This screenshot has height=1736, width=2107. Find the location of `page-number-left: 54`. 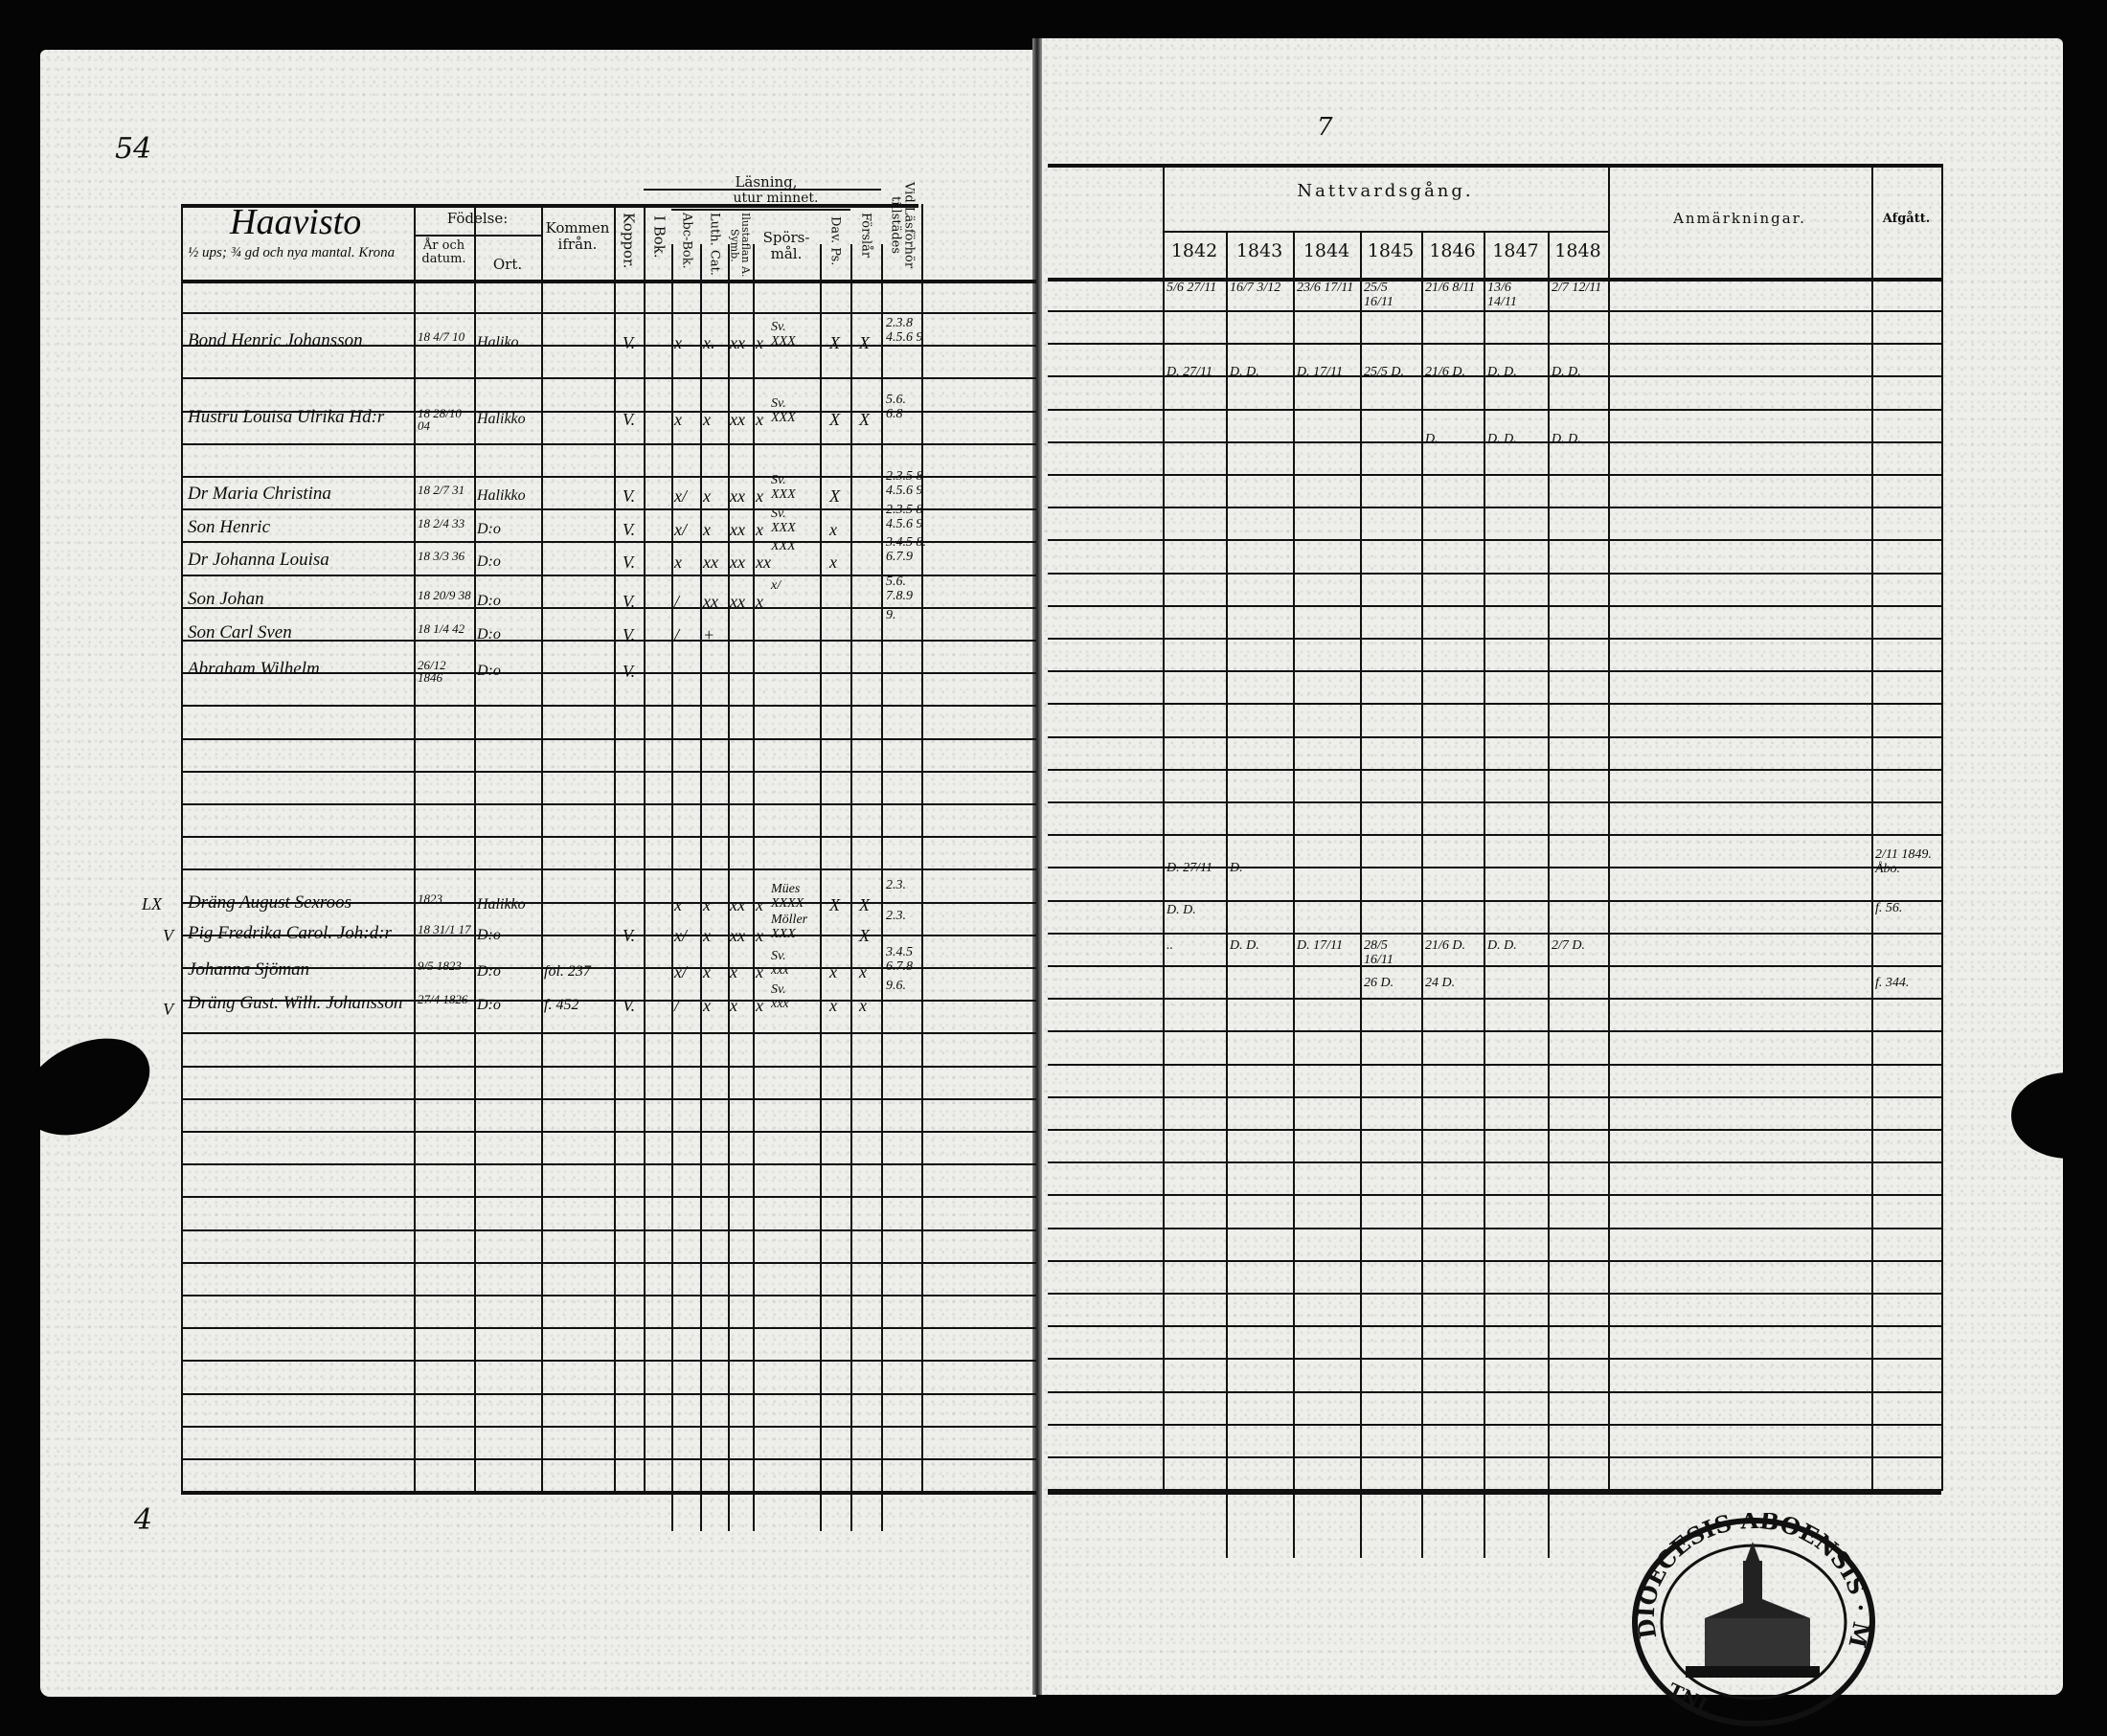

page-number-left: 54 is located at coordinates (133, 149).